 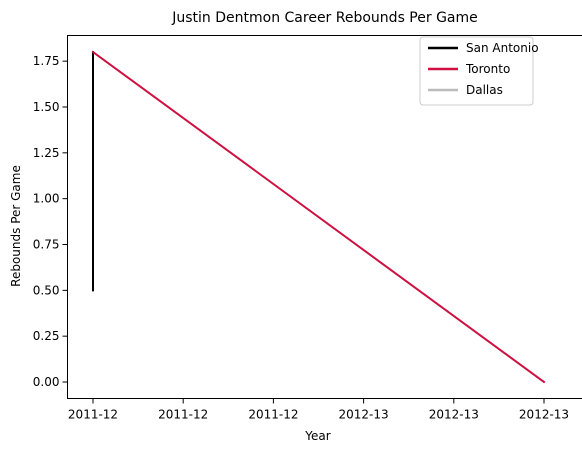 What do you see at coordinates (484, 90) in the screenshot?
I see `legend-label-dallas: Dallas` at bounding box center [484, 90].